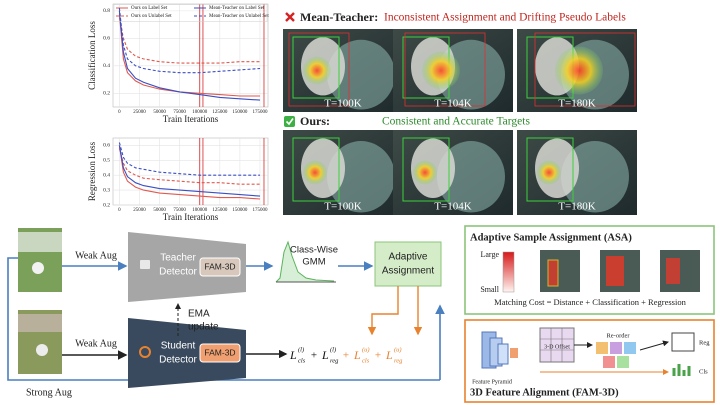  Describe the element at coordinates (346, 355) in the screenshot. I see `loss-formula: L (l)cls + L (l)reg + L (u)cls + L (u)reg` at that location.